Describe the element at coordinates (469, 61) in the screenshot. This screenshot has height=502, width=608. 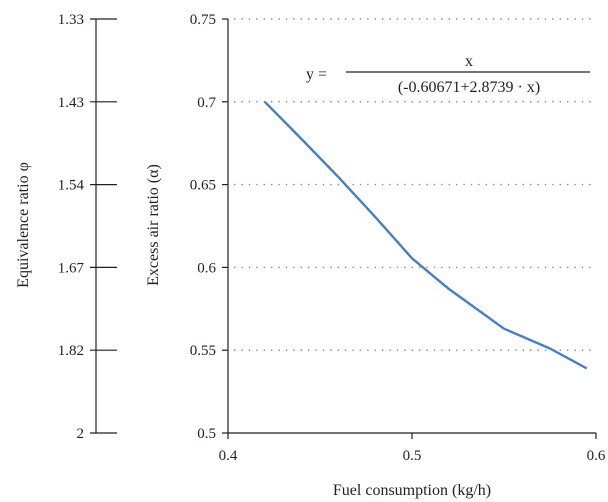
I see `equation-numerator: x` at that location.